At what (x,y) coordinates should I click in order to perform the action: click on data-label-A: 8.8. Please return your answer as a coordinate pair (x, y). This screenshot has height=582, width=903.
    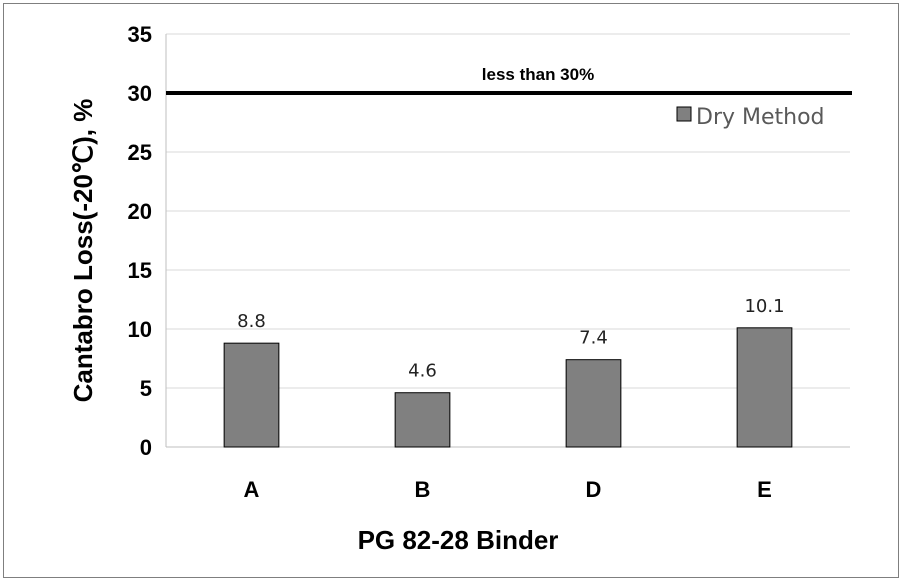
    Looking at the image, I should click on (251, 321).